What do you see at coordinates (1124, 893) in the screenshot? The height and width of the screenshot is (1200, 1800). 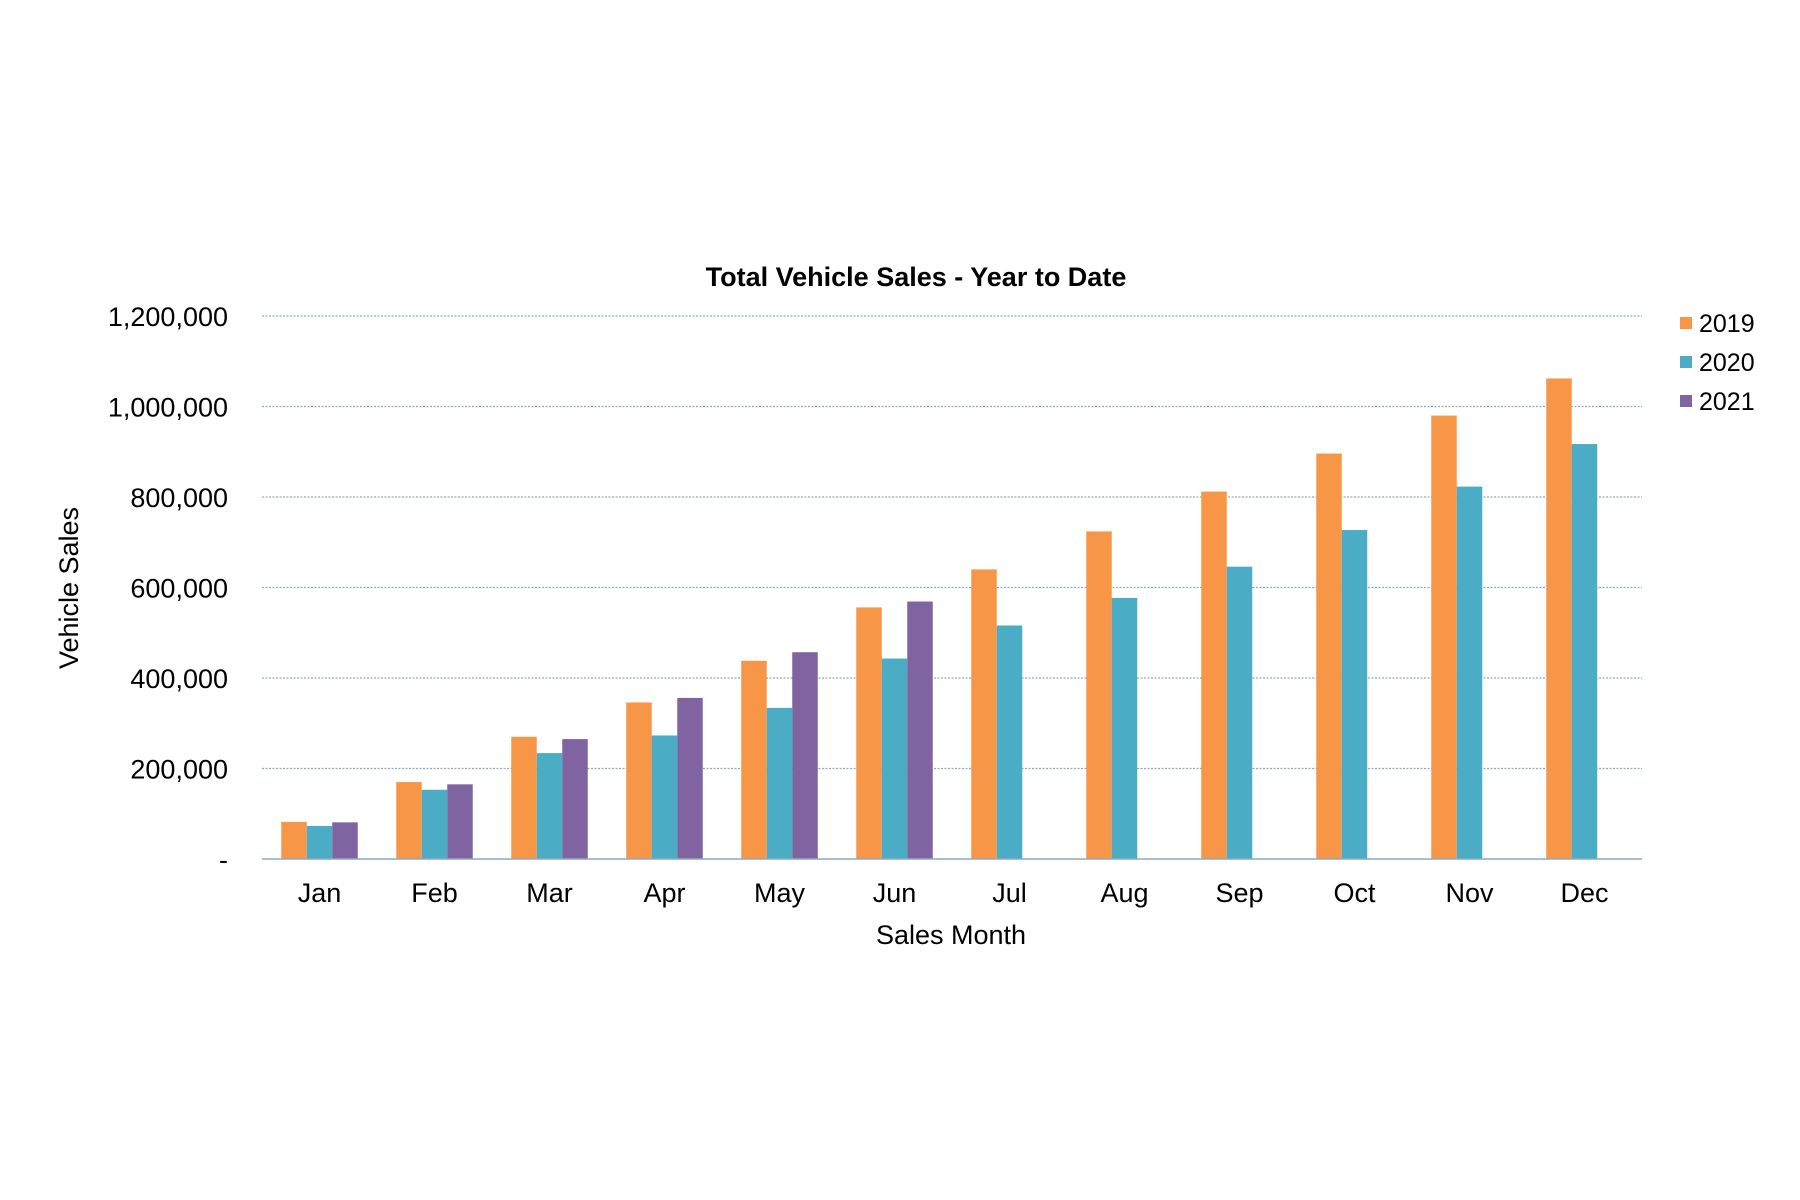 I see `x-tick-label: Aug` at bounding box center [1124, 893].